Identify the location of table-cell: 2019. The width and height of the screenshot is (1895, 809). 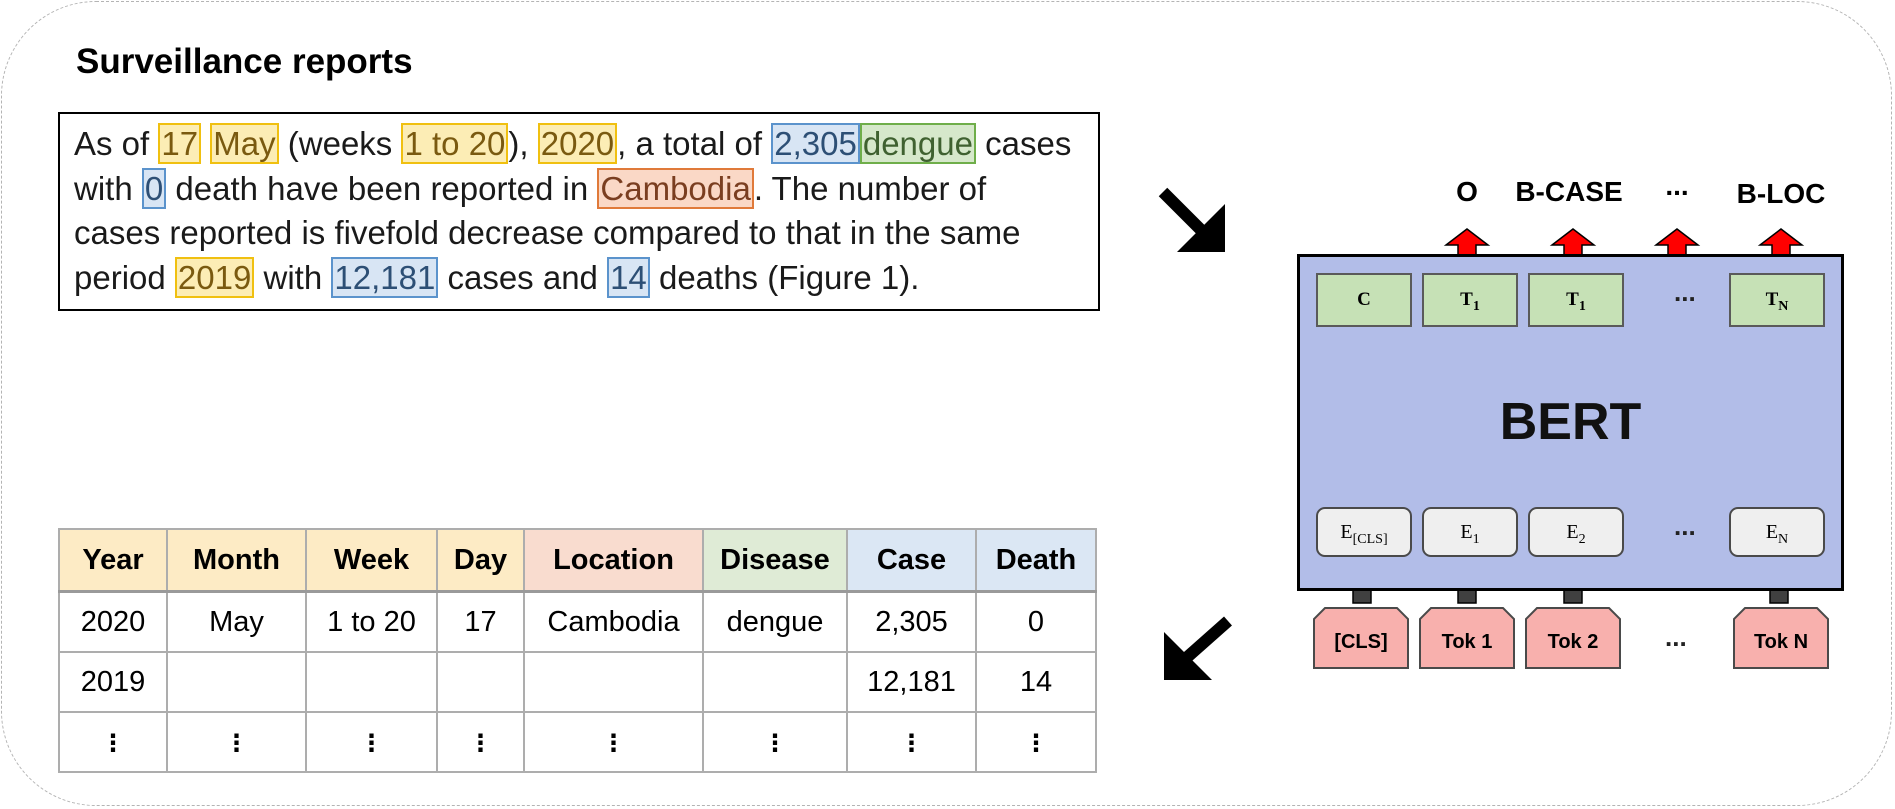
(113, 682).